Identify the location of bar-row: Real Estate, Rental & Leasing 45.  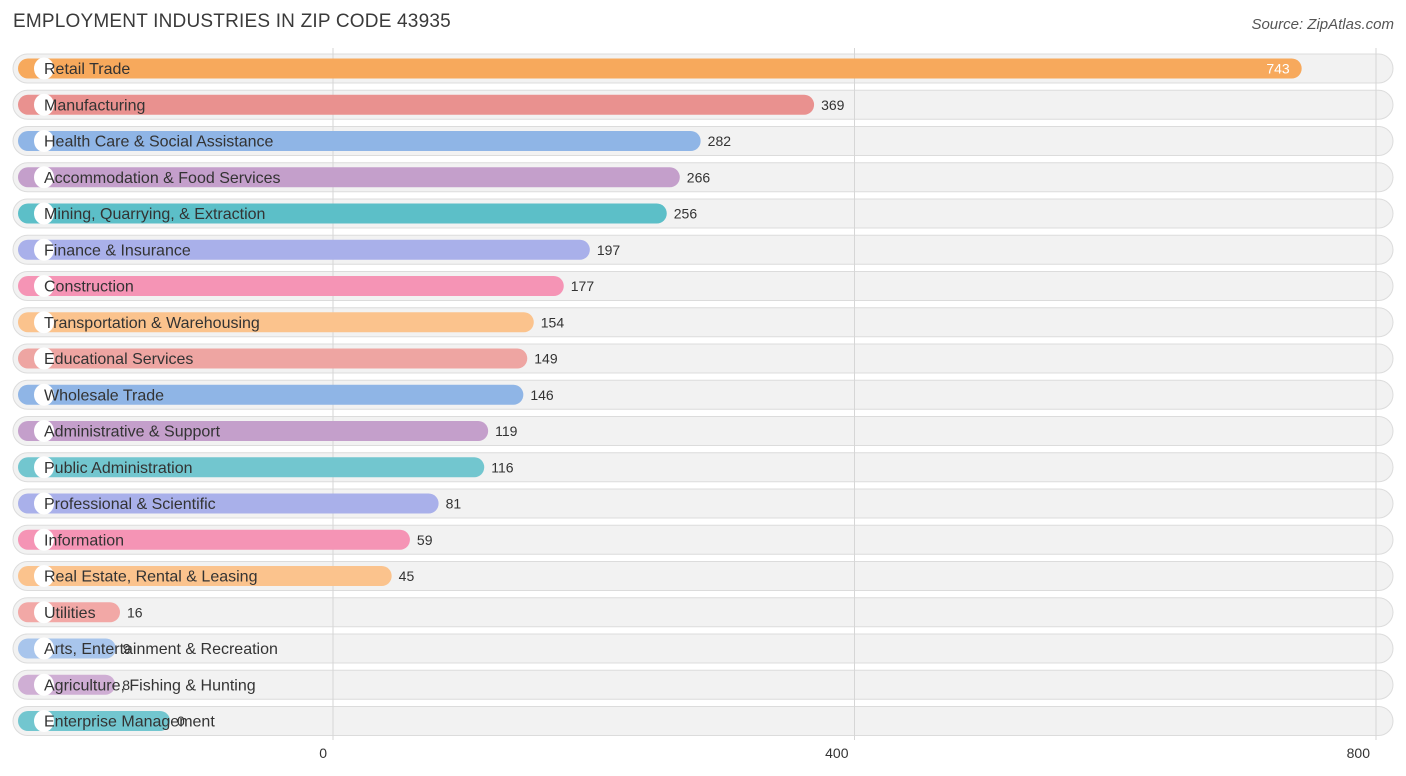
(216, 576).